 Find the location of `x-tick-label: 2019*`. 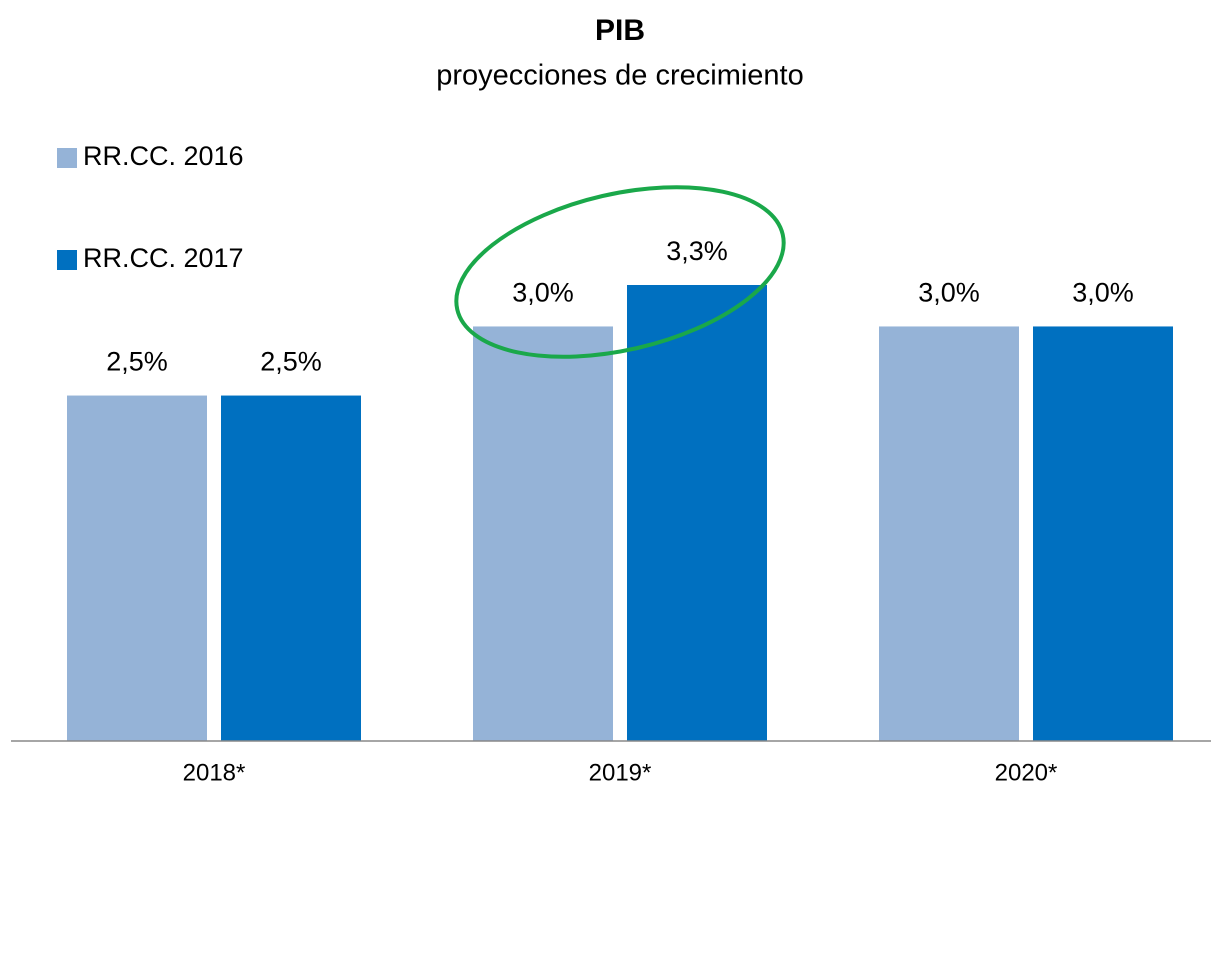

x-tick-label: 2019* is located at coordinates (620, 772).